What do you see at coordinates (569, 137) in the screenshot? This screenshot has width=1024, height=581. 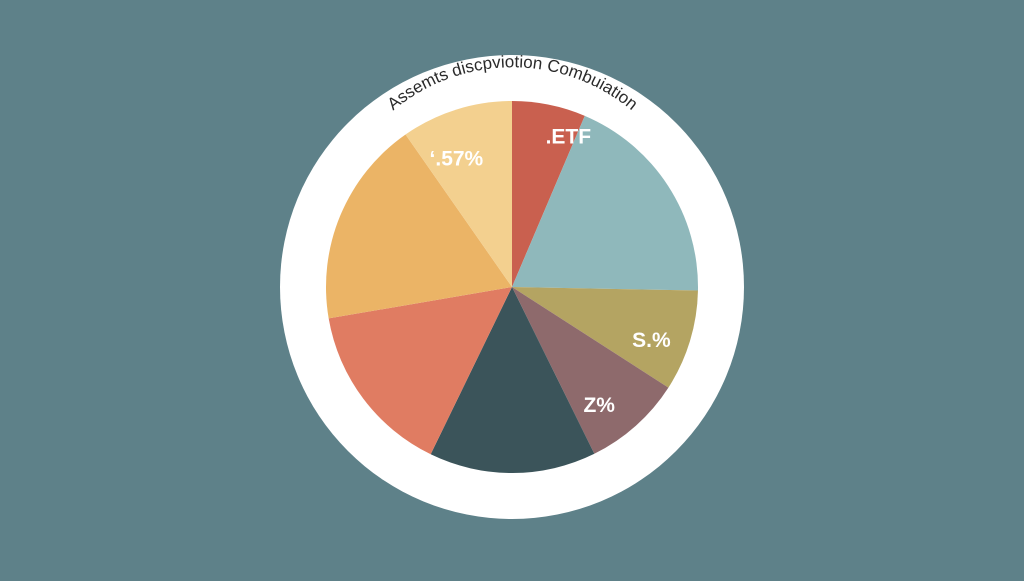 I see `slice-label-0: .ETF` at bounding box center [569, 137].